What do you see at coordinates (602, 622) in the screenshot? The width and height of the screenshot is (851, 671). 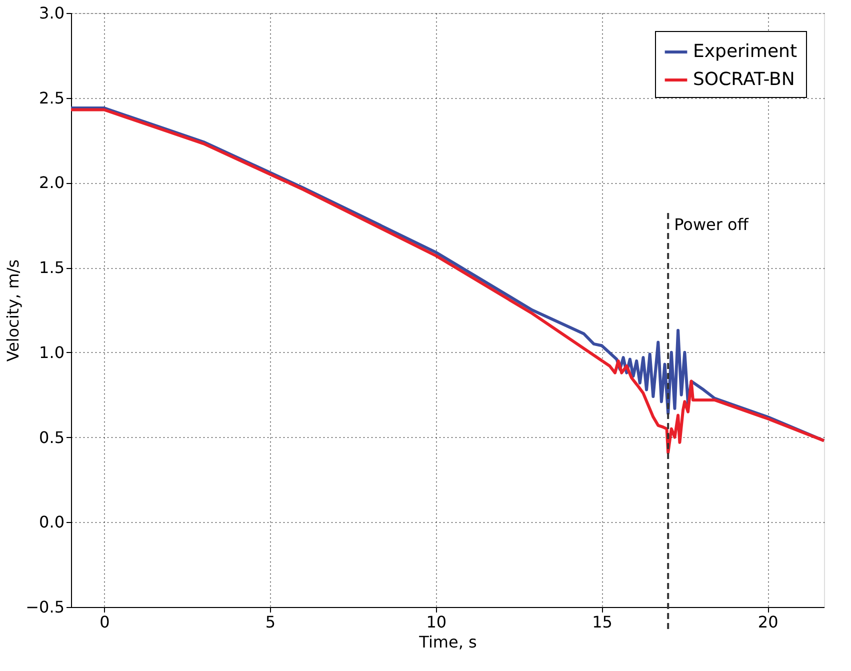 I see `x-tick-label: 15` at bounding box center [602, 622].